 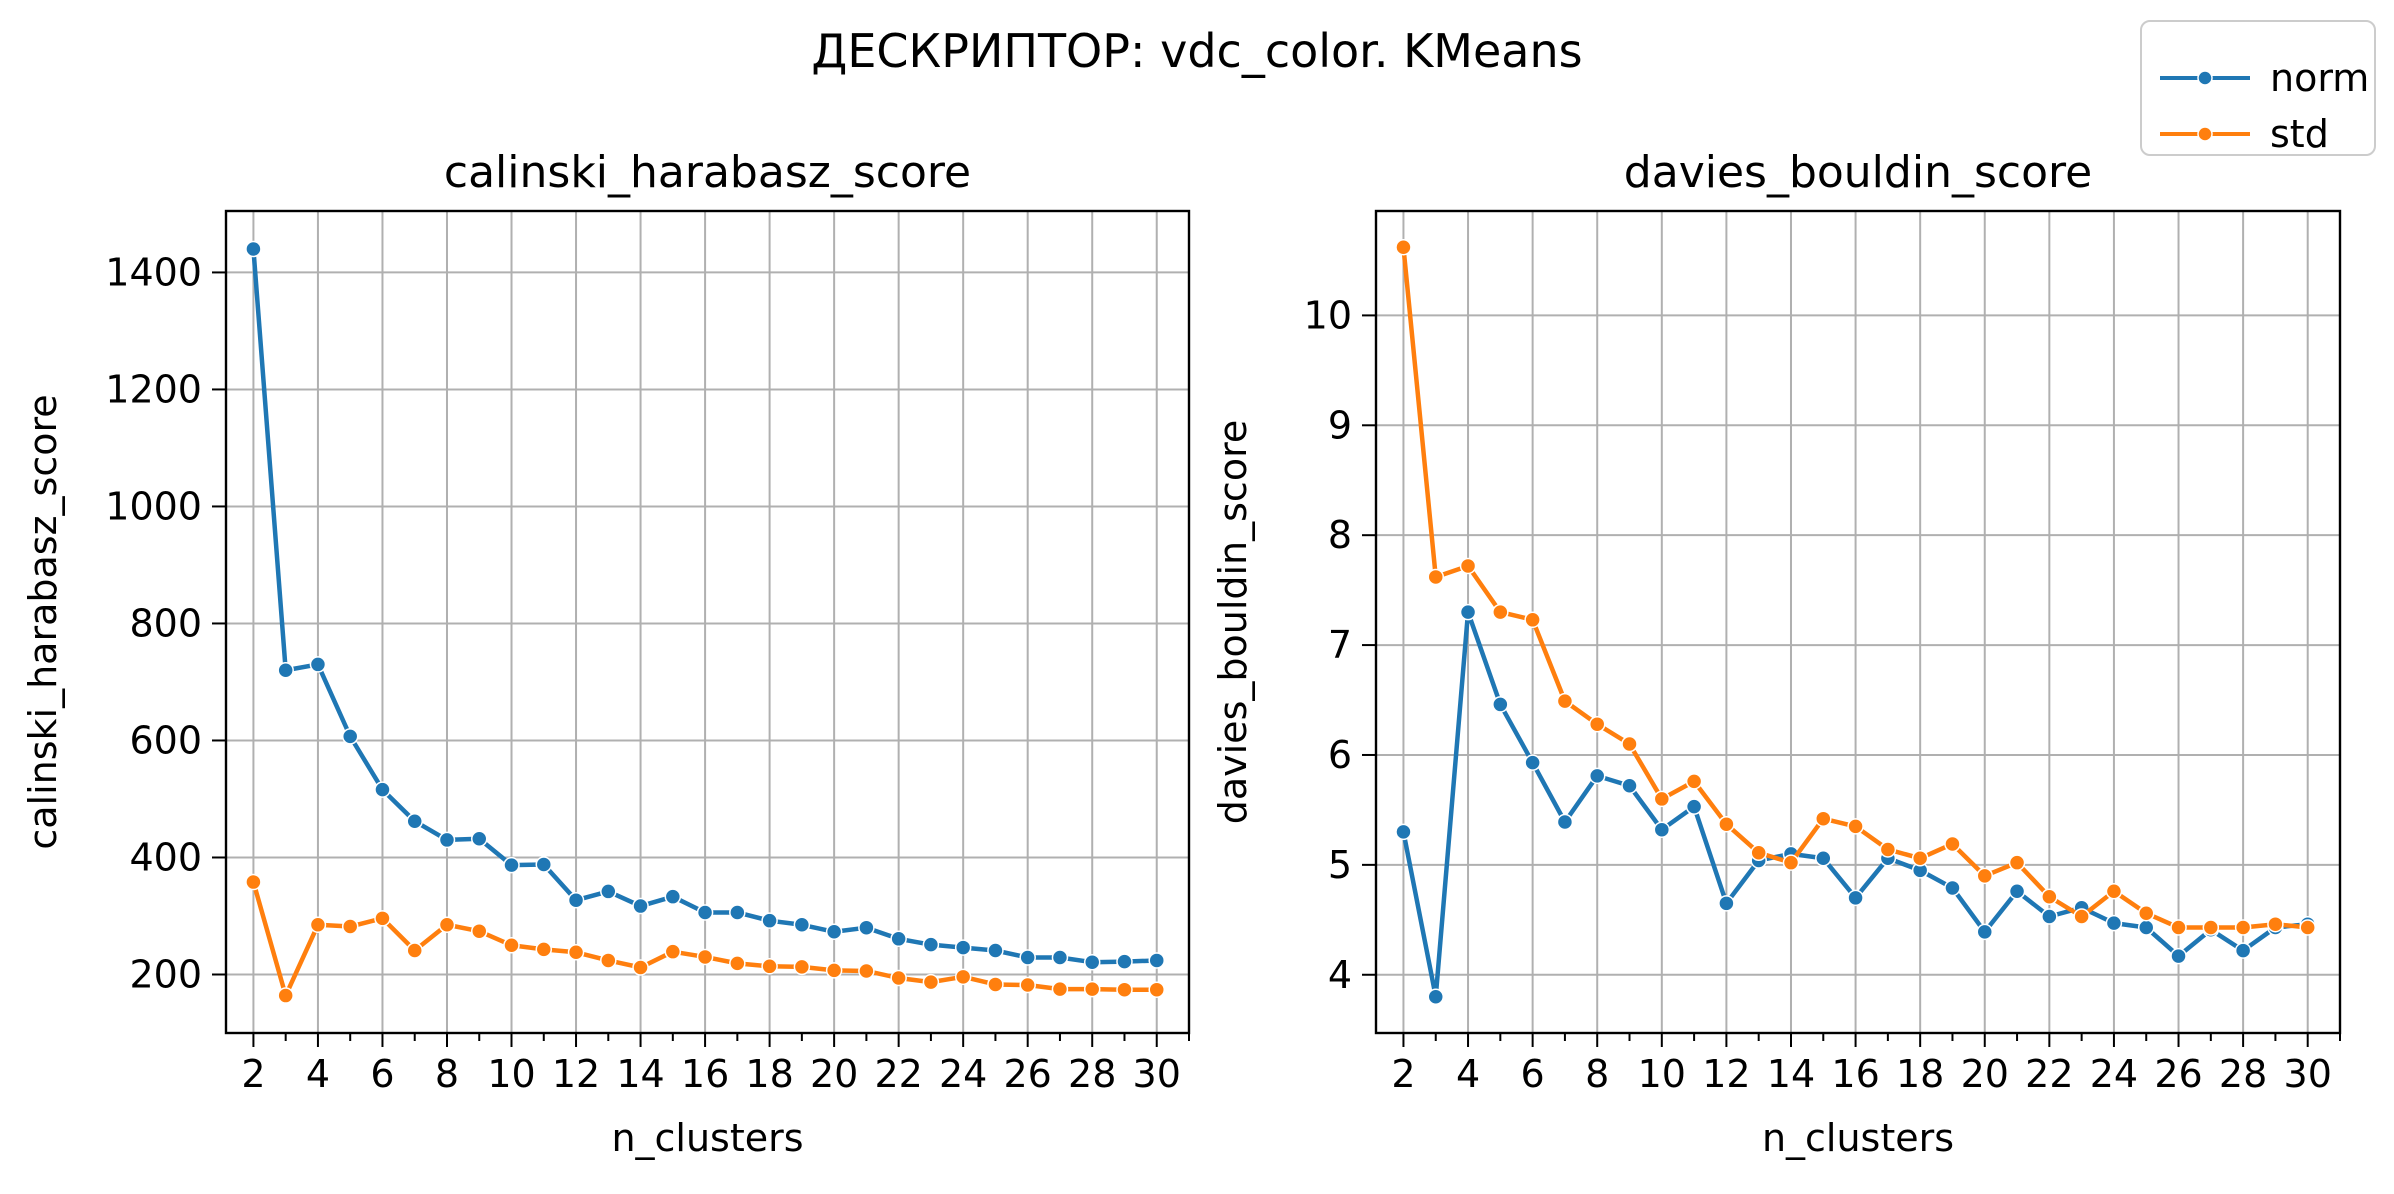 What do you see at coordinates (707, 172) in the screenshot?
I see `chart-title: calinski_harabasz_score` at bounding box center [707, 172].